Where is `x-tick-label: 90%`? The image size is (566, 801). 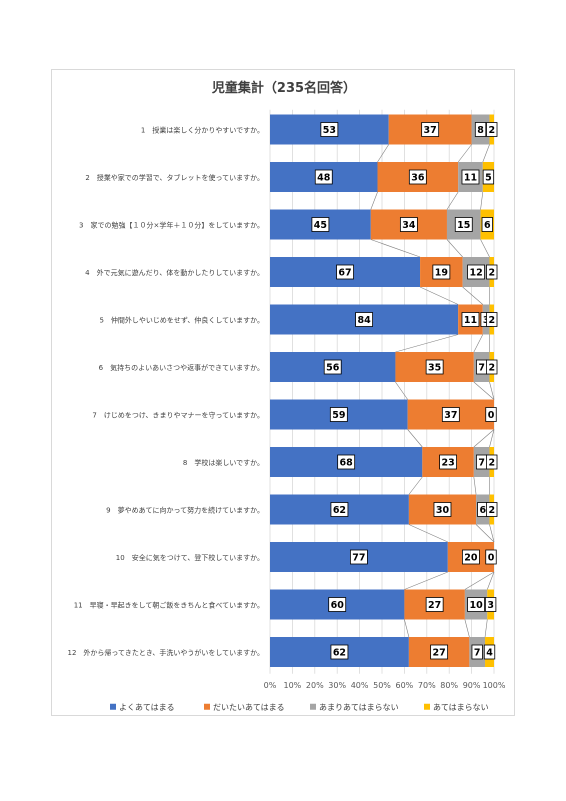 x-tick-label: 90% is located at coordinates (472, 685).